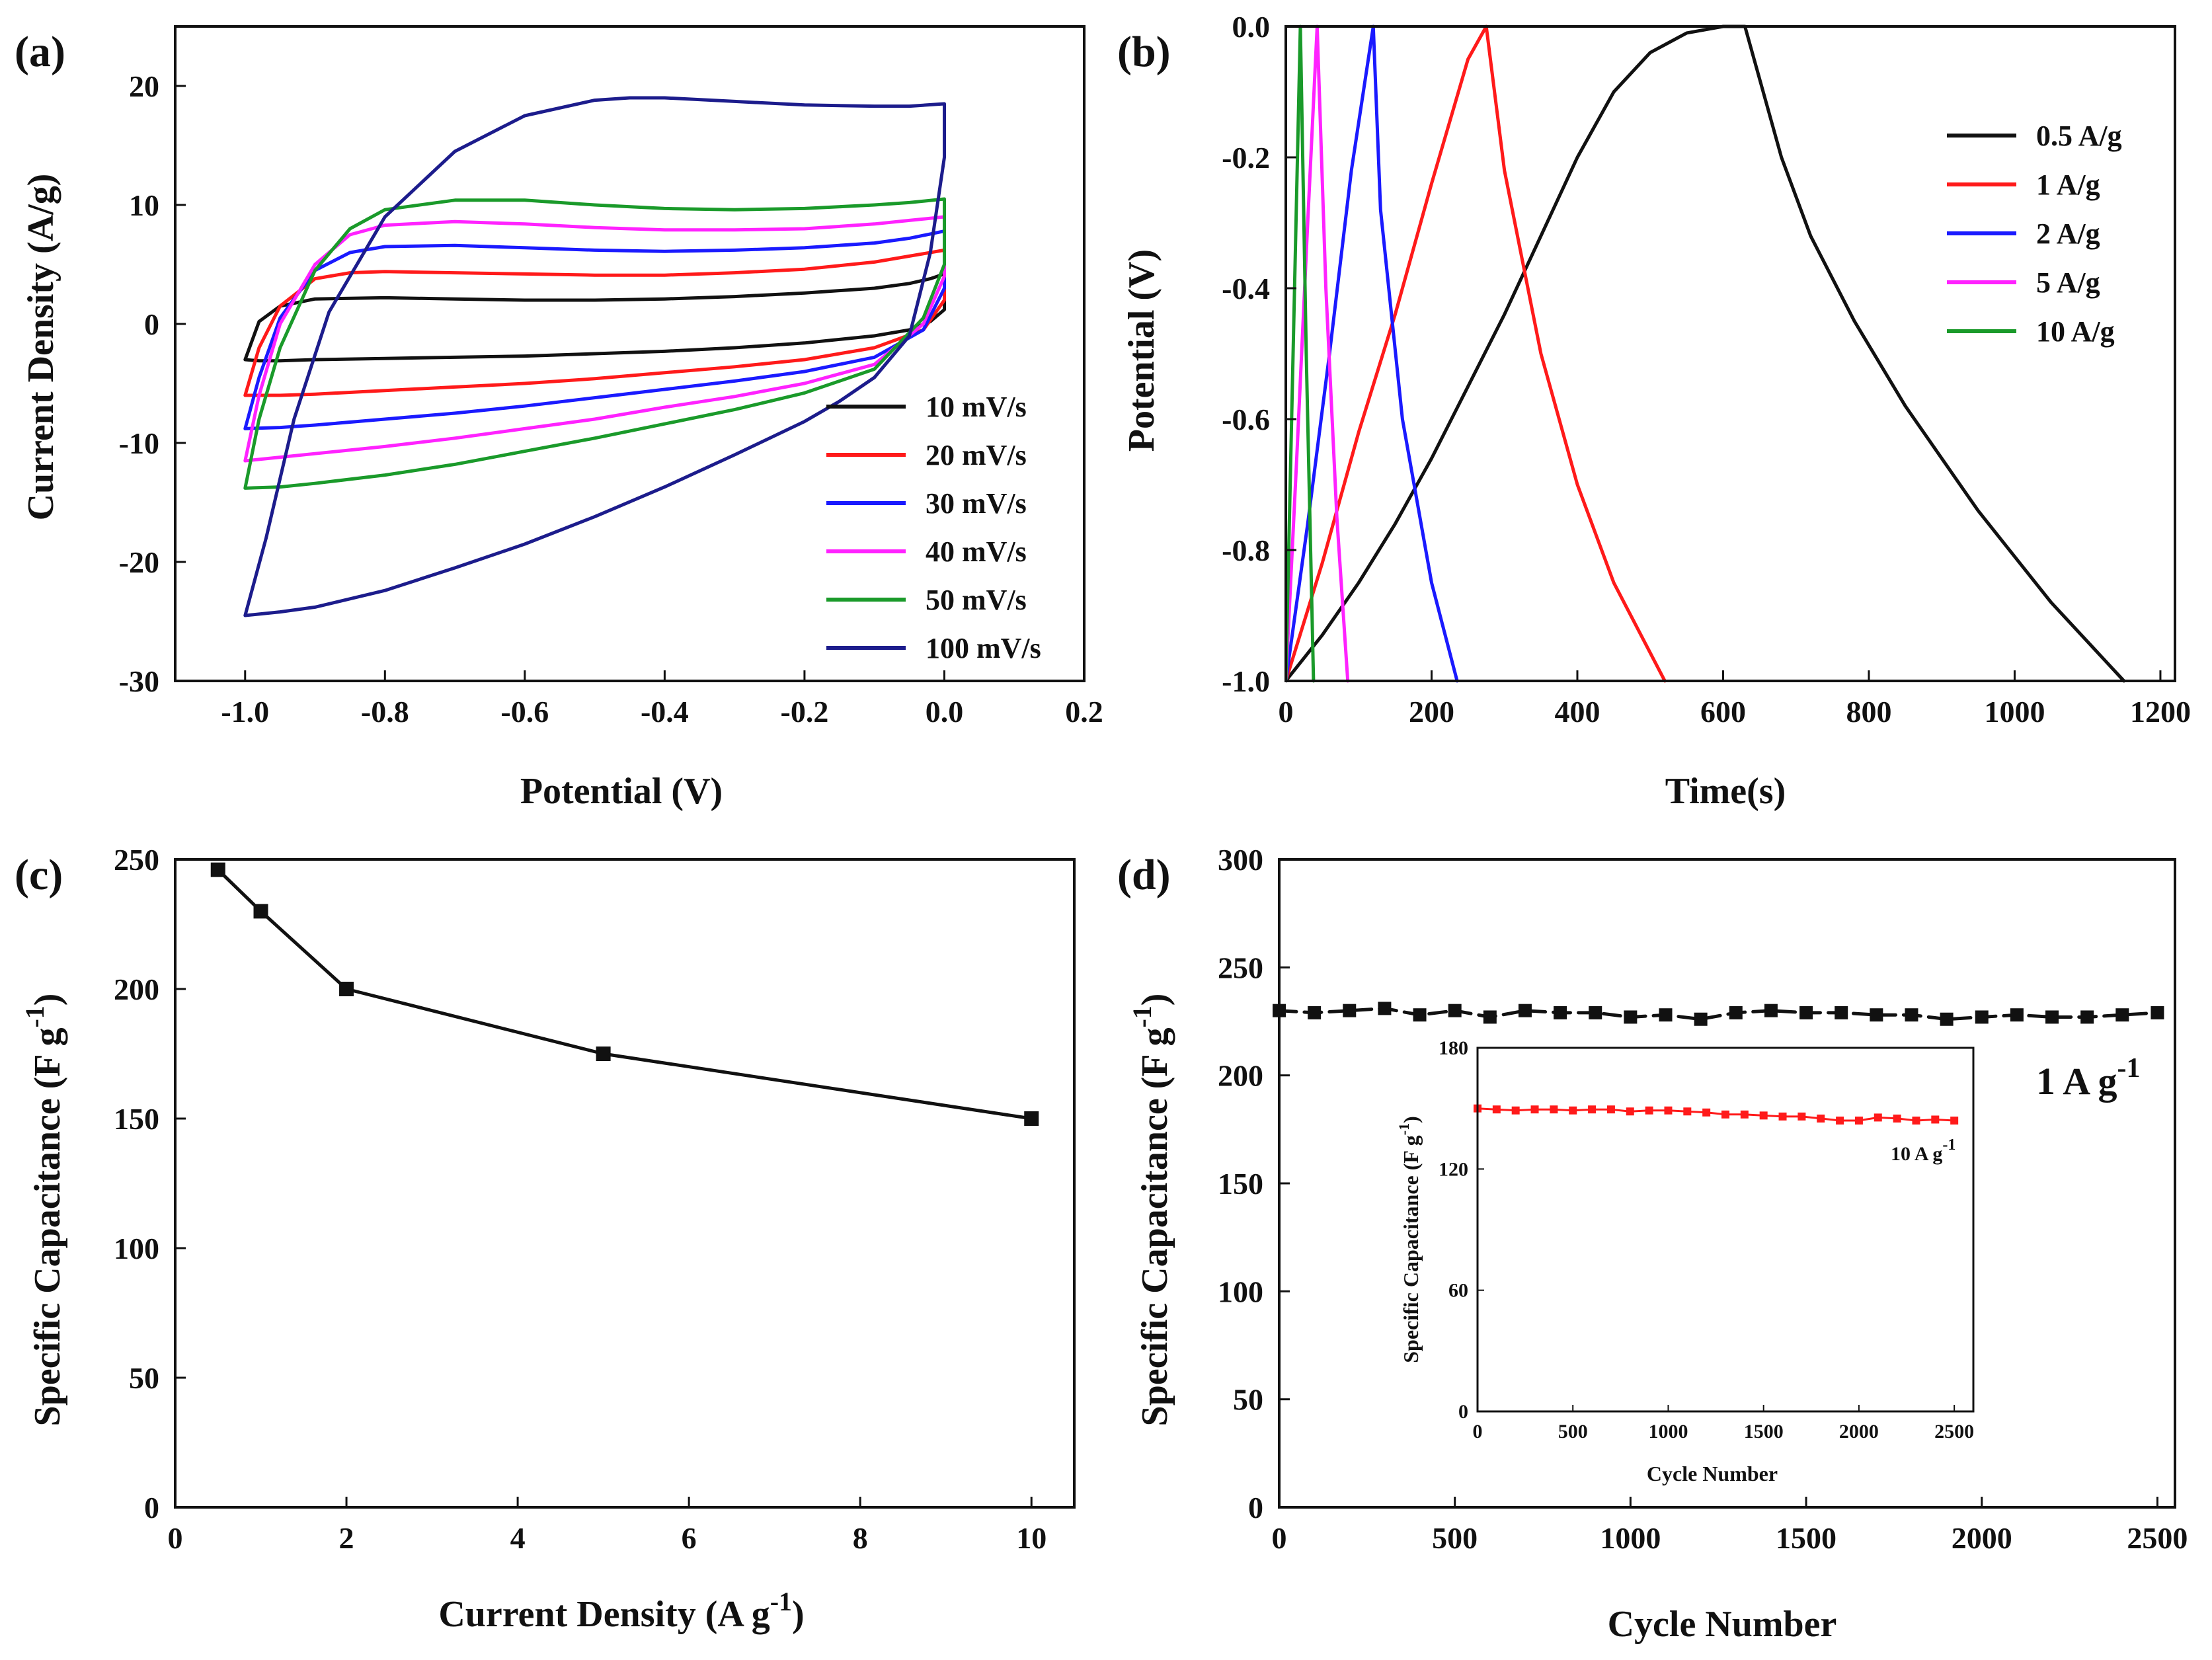  I want to click on panel-d-y-axis-title-main: Specific Capacitance (F g, so click(1154, 1227).